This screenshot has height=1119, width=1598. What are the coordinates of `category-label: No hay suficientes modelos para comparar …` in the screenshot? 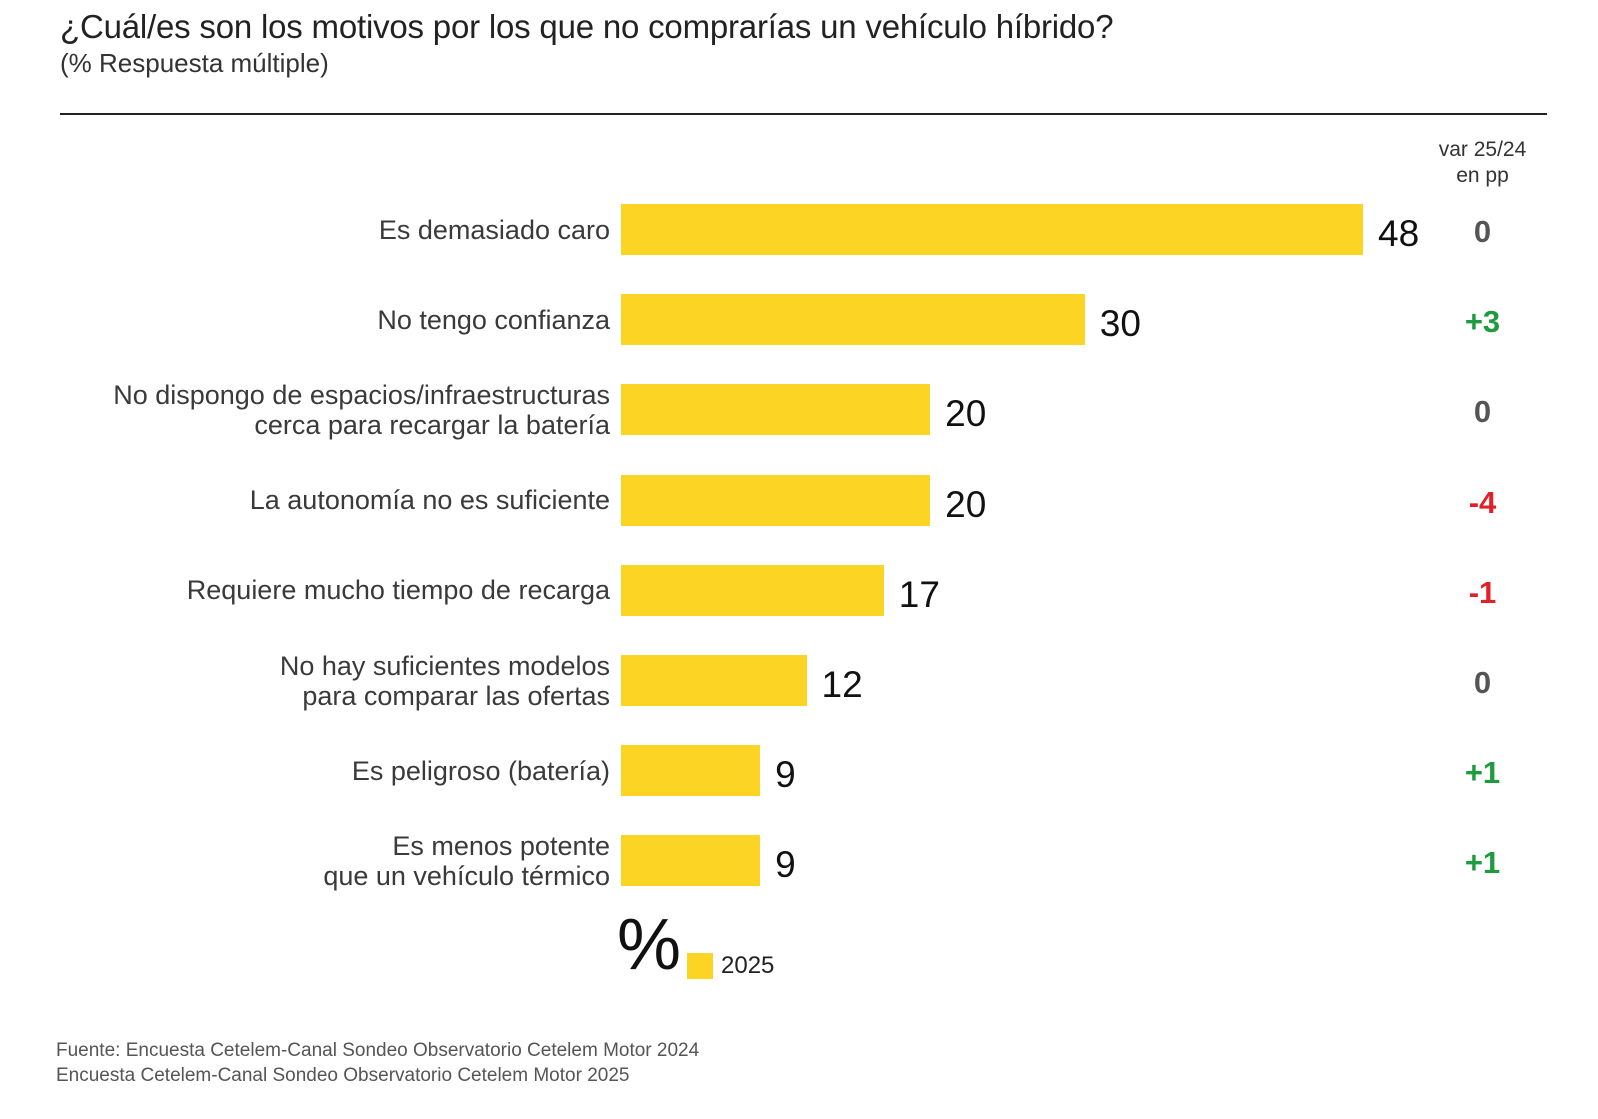 It's located at (445, 681).